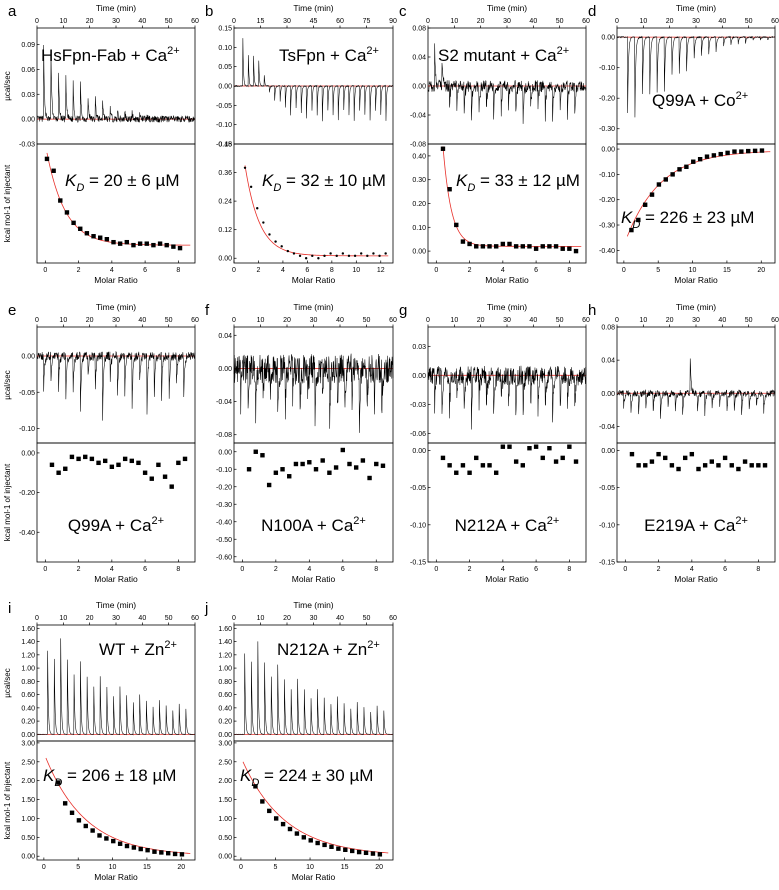  Describe the element at coordinates (12, 11) in the screenshot. I see `panel-label: a` at that location.